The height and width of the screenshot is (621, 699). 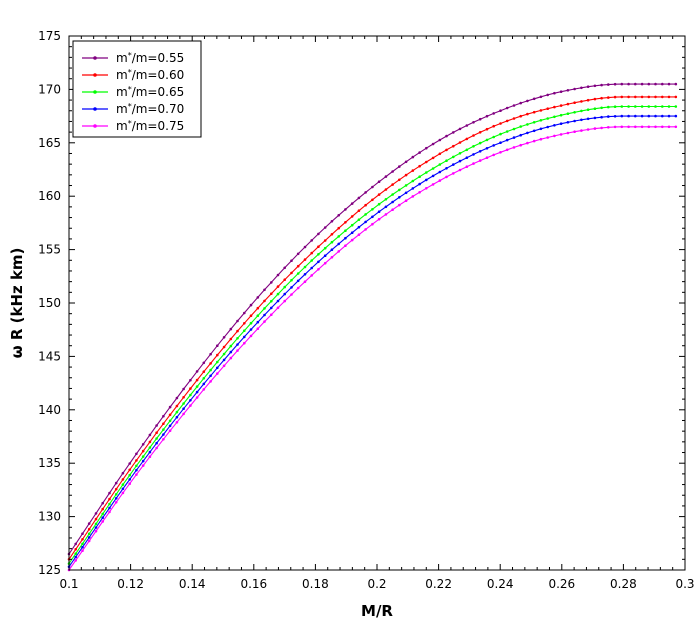 What do you see at coordinates (150, 58) in the screenshot?
I see `legend-label: m*/m=0.55` at bounding box center [150, 58].